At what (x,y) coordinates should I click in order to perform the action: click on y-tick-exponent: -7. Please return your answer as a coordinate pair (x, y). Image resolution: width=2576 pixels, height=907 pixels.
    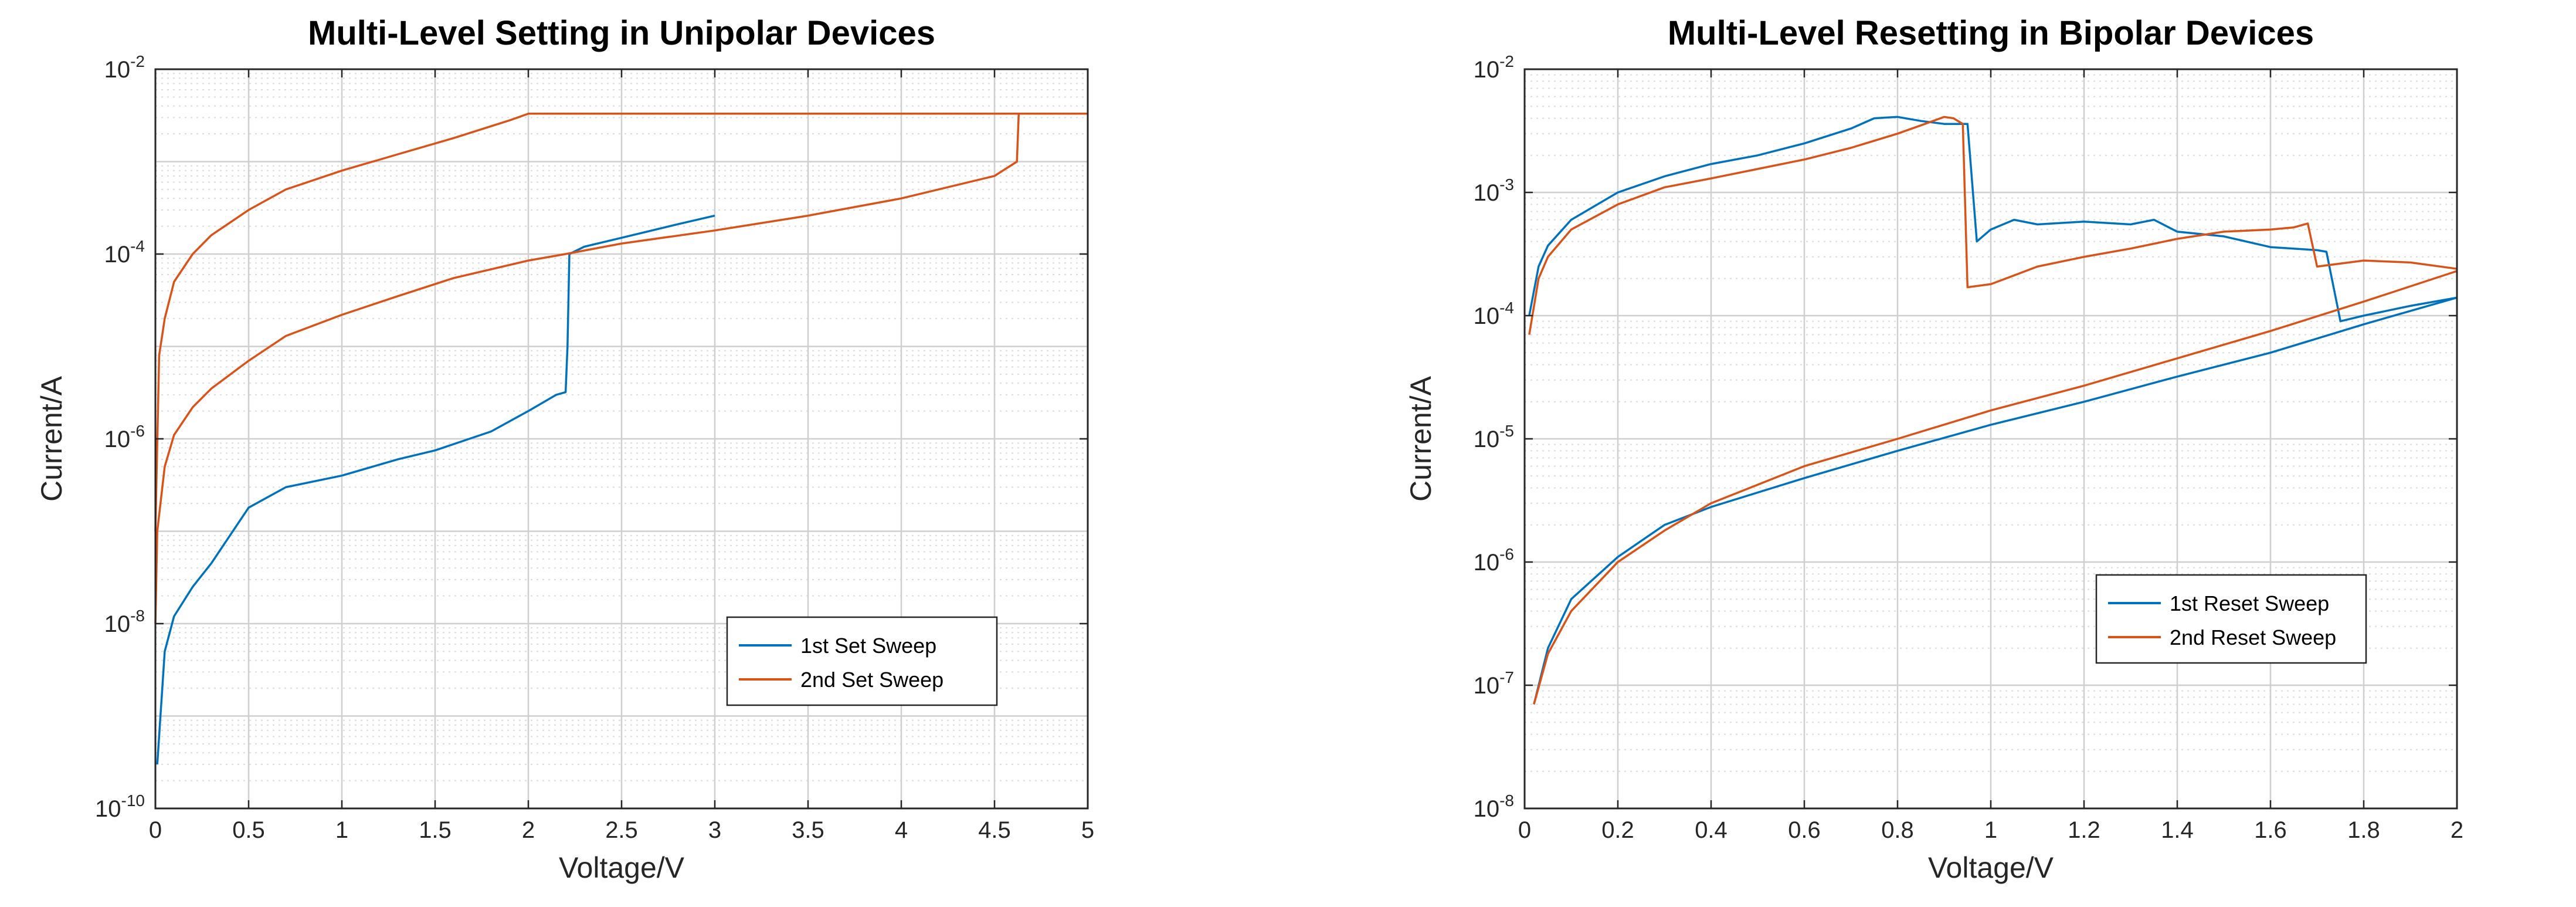
    Looking at the image, I should click on (1506, 677).